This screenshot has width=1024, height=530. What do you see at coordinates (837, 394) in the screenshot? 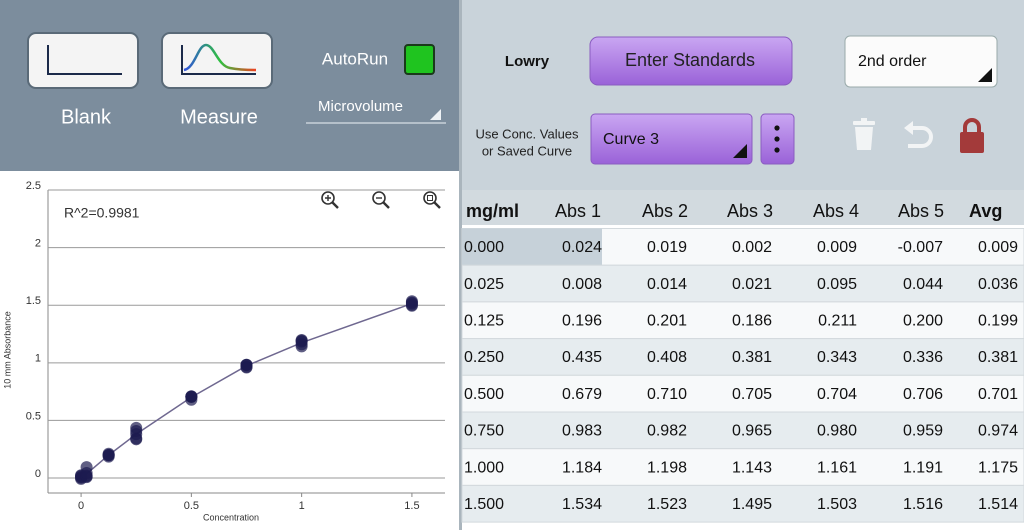
I see `table-cell: 0.704` at bounding box center [837, 394].